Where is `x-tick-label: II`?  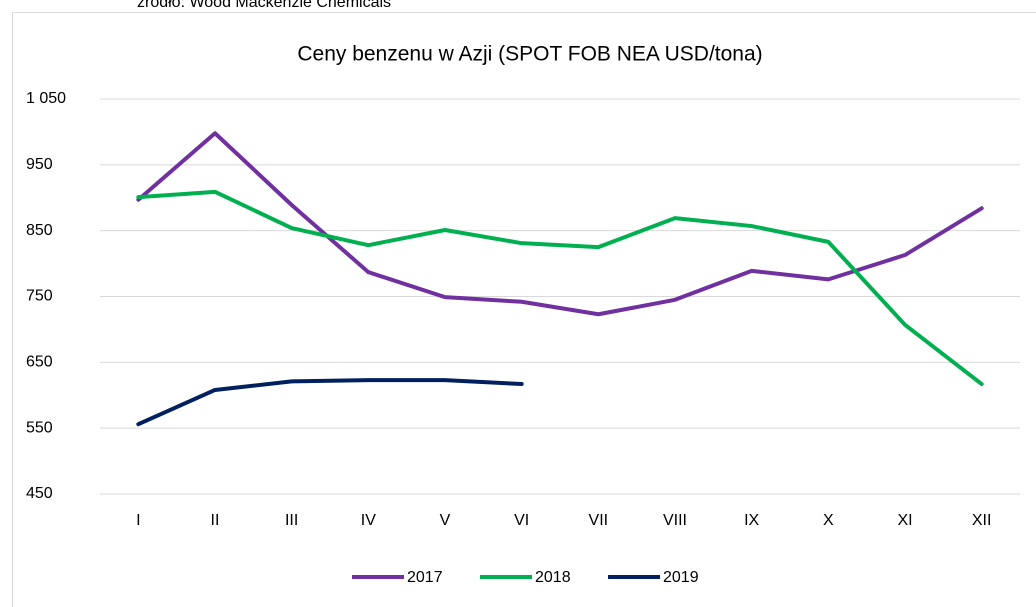 x-tick-label: II is located at coordinates (215, 520).